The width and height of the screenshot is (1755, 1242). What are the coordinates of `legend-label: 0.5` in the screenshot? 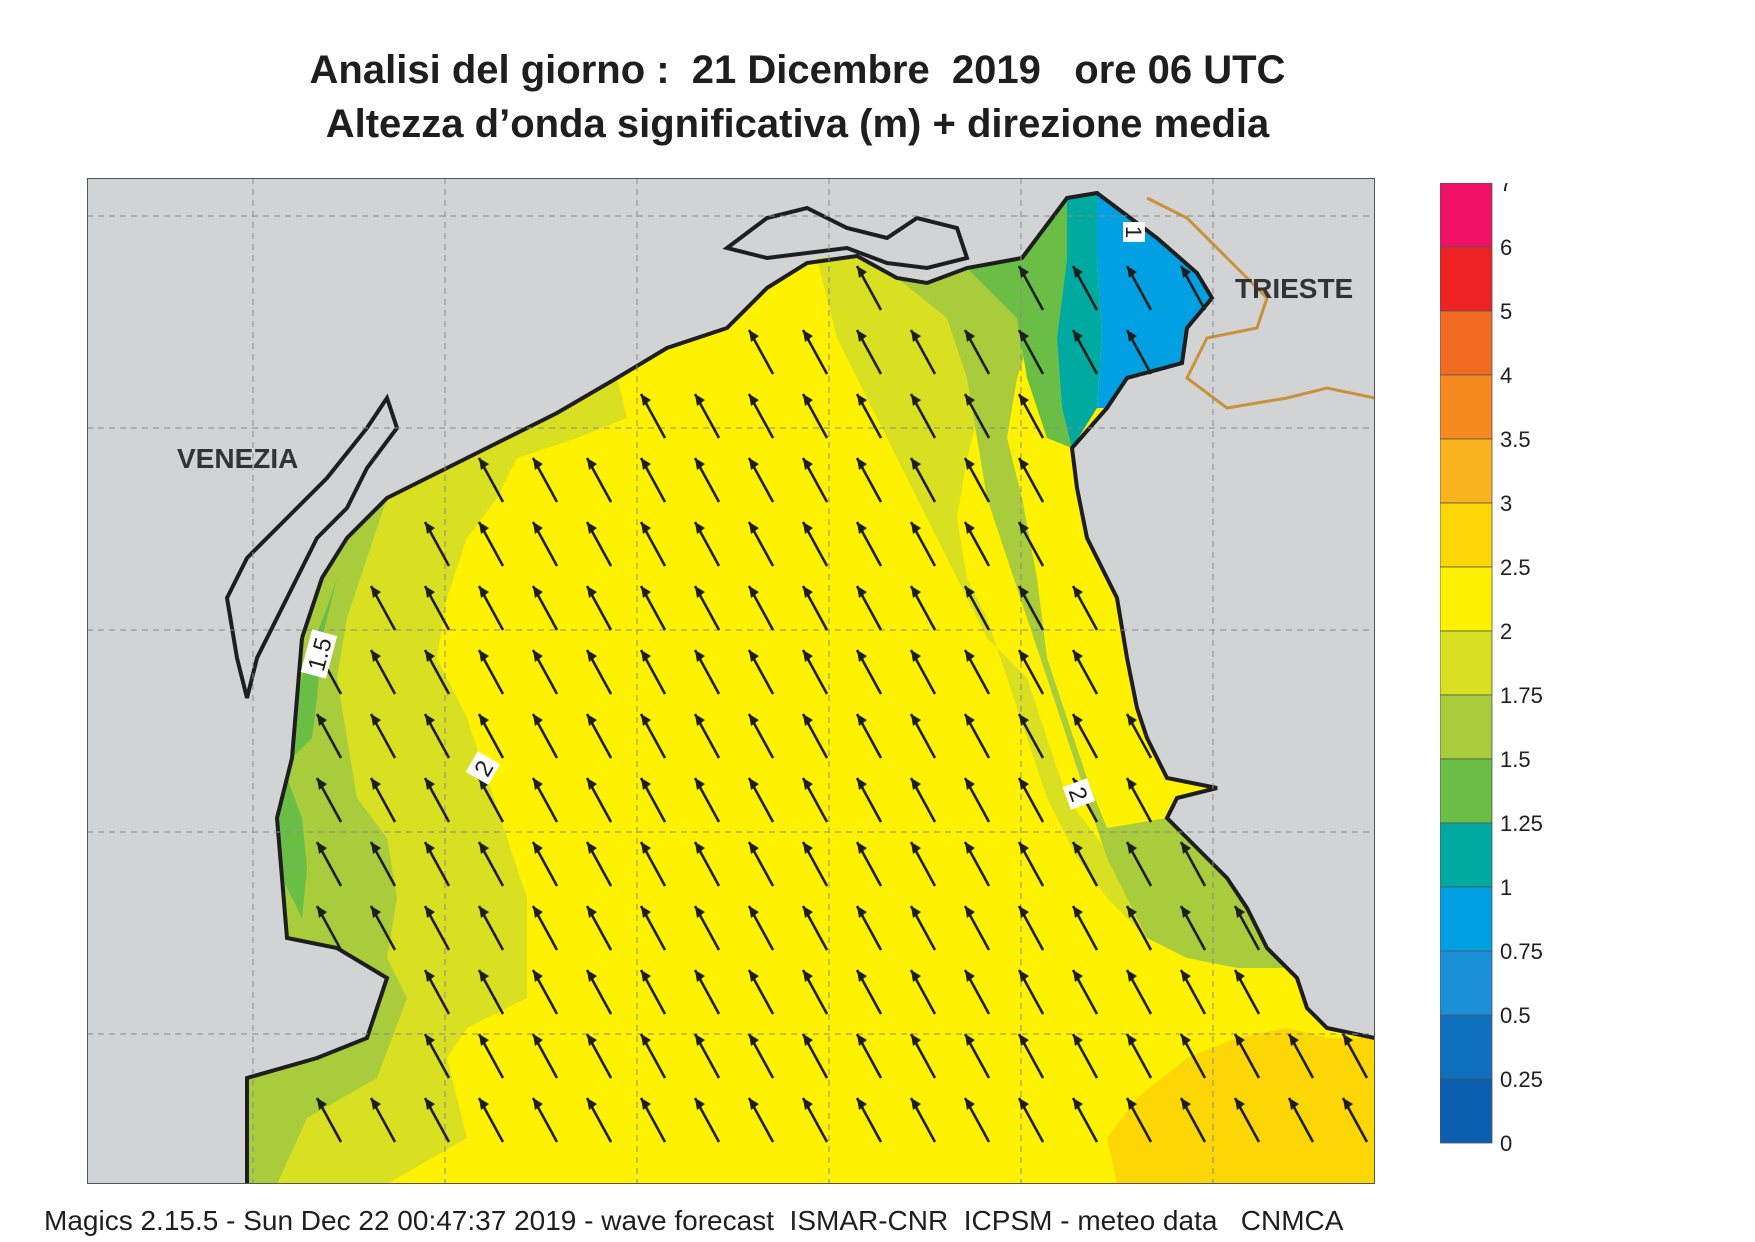 It's located at (1515, 1015).